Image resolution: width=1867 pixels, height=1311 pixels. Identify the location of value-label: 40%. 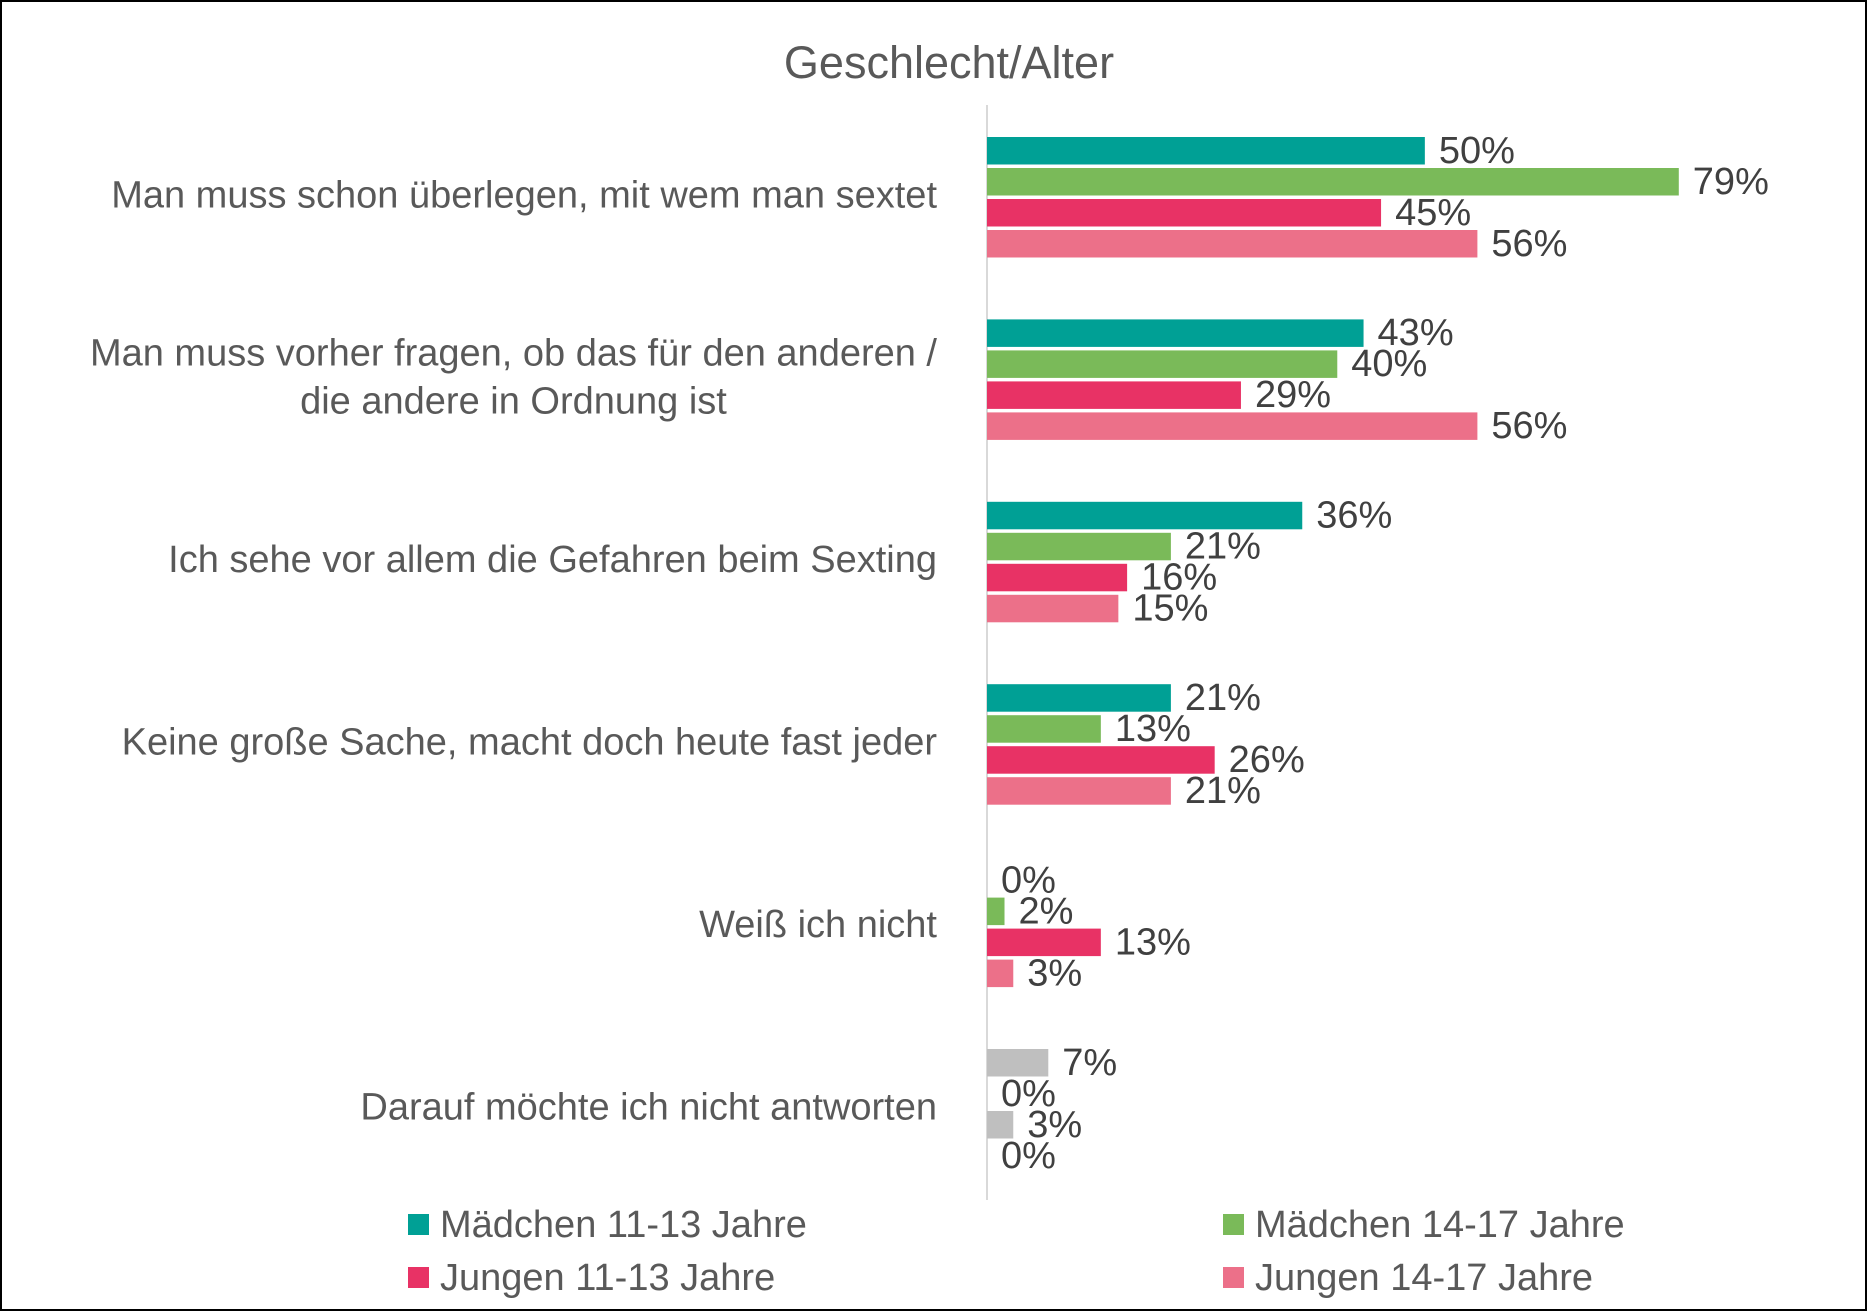
(1389, 364).